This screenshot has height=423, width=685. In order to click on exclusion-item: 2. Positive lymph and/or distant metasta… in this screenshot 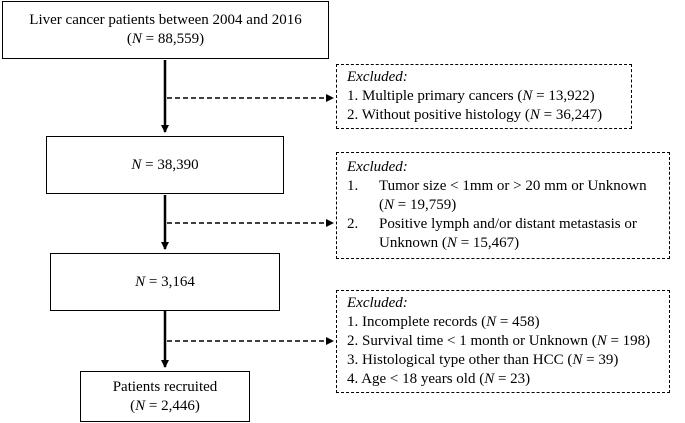, I will do `click(492, 233)`.